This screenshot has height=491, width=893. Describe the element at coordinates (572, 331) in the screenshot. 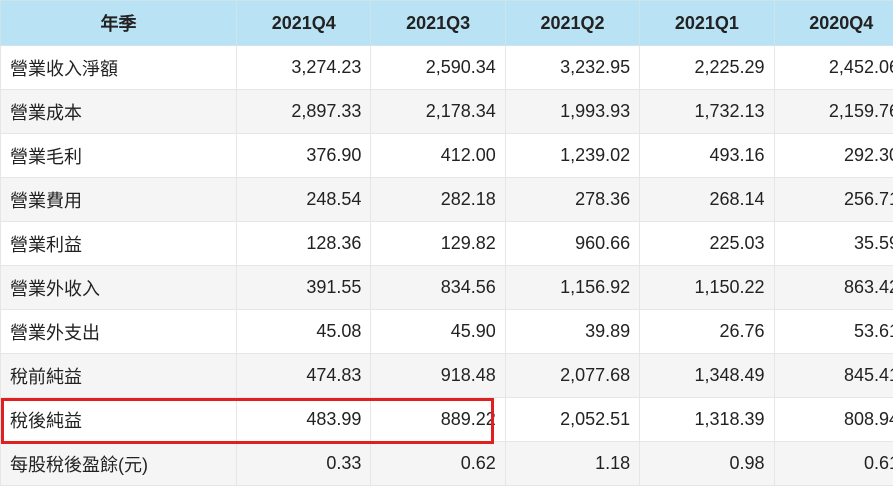

I see `table-cell: 39.89` at that location.